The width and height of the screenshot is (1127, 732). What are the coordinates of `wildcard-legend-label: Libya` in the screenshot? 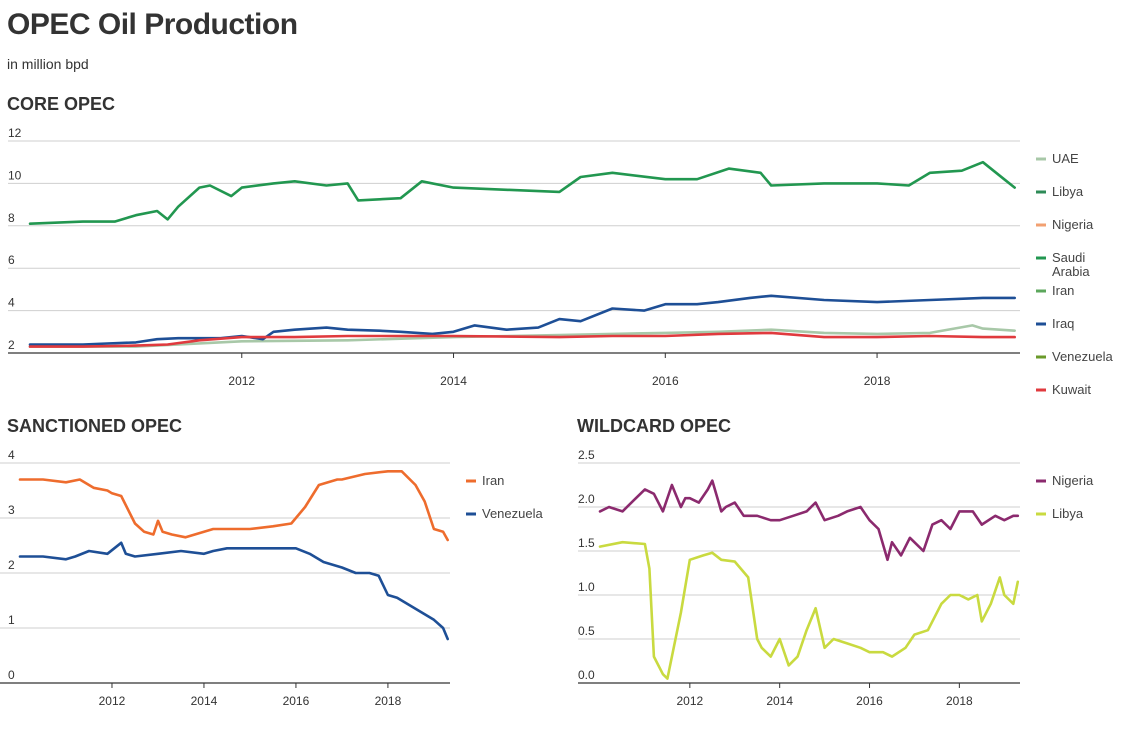 It's located at (1068, 513).